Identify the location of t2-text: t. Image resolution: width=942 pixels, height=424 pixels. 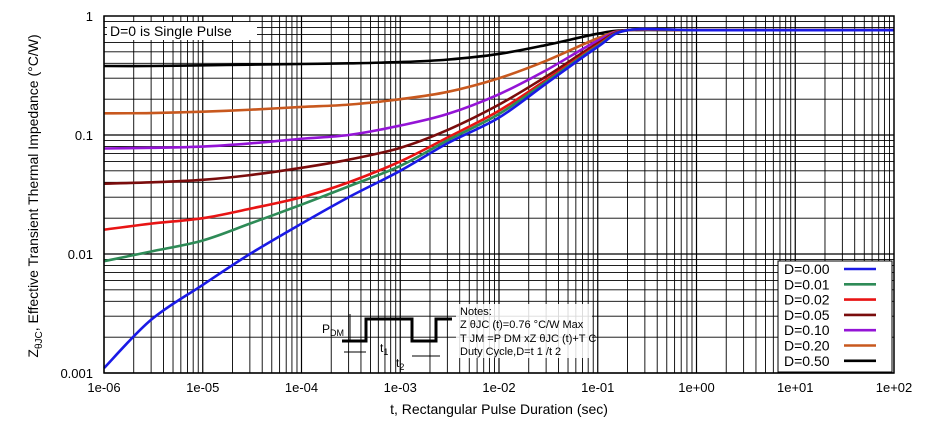
(398, 363).